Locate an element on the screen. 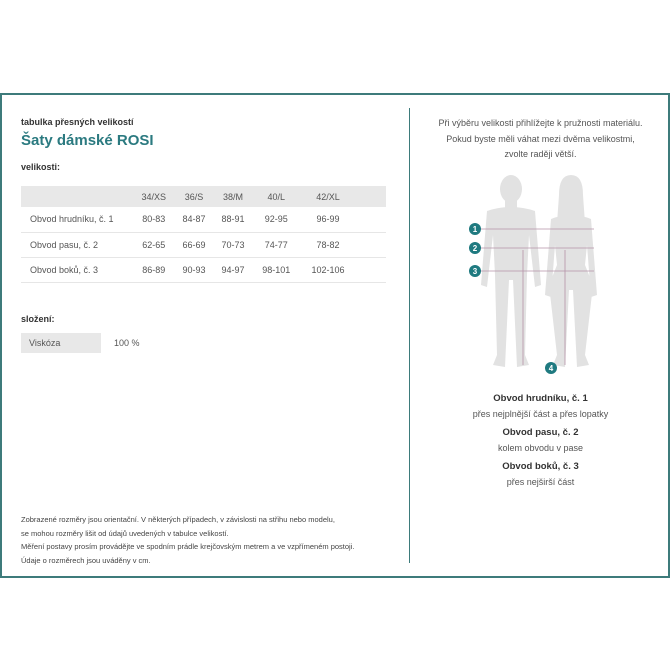 The width and height of the screenshot is (670, 670). row-label: Obvod hrudníku, č. 1 is located at coordinates (77, 220).